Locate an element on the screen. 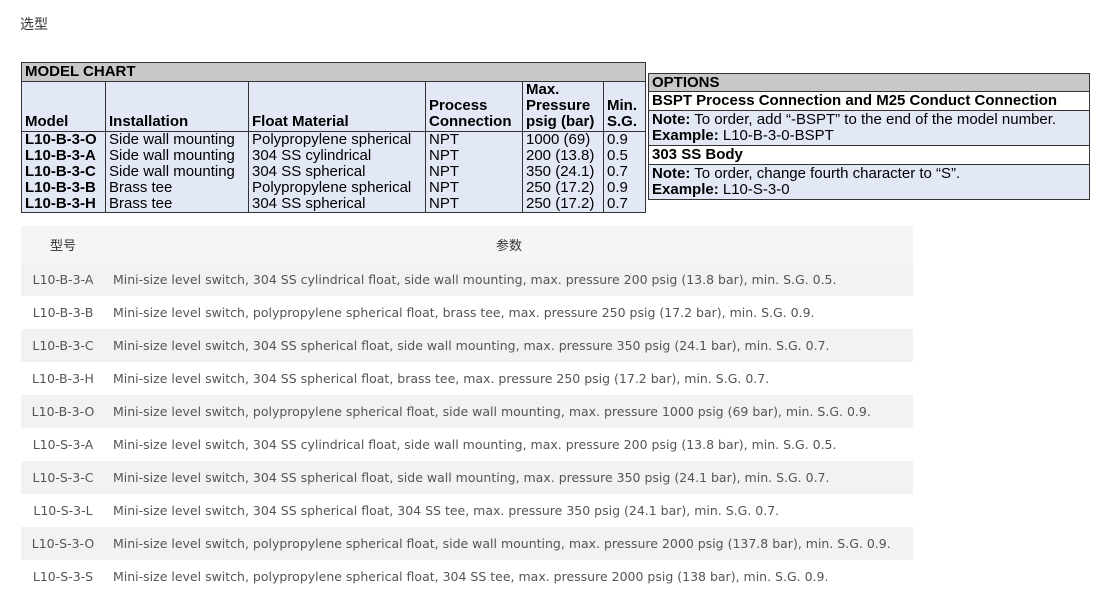 This screenshot has width=1120, height=594. header-float-material: Float Material is located at coordinates (337, 107).